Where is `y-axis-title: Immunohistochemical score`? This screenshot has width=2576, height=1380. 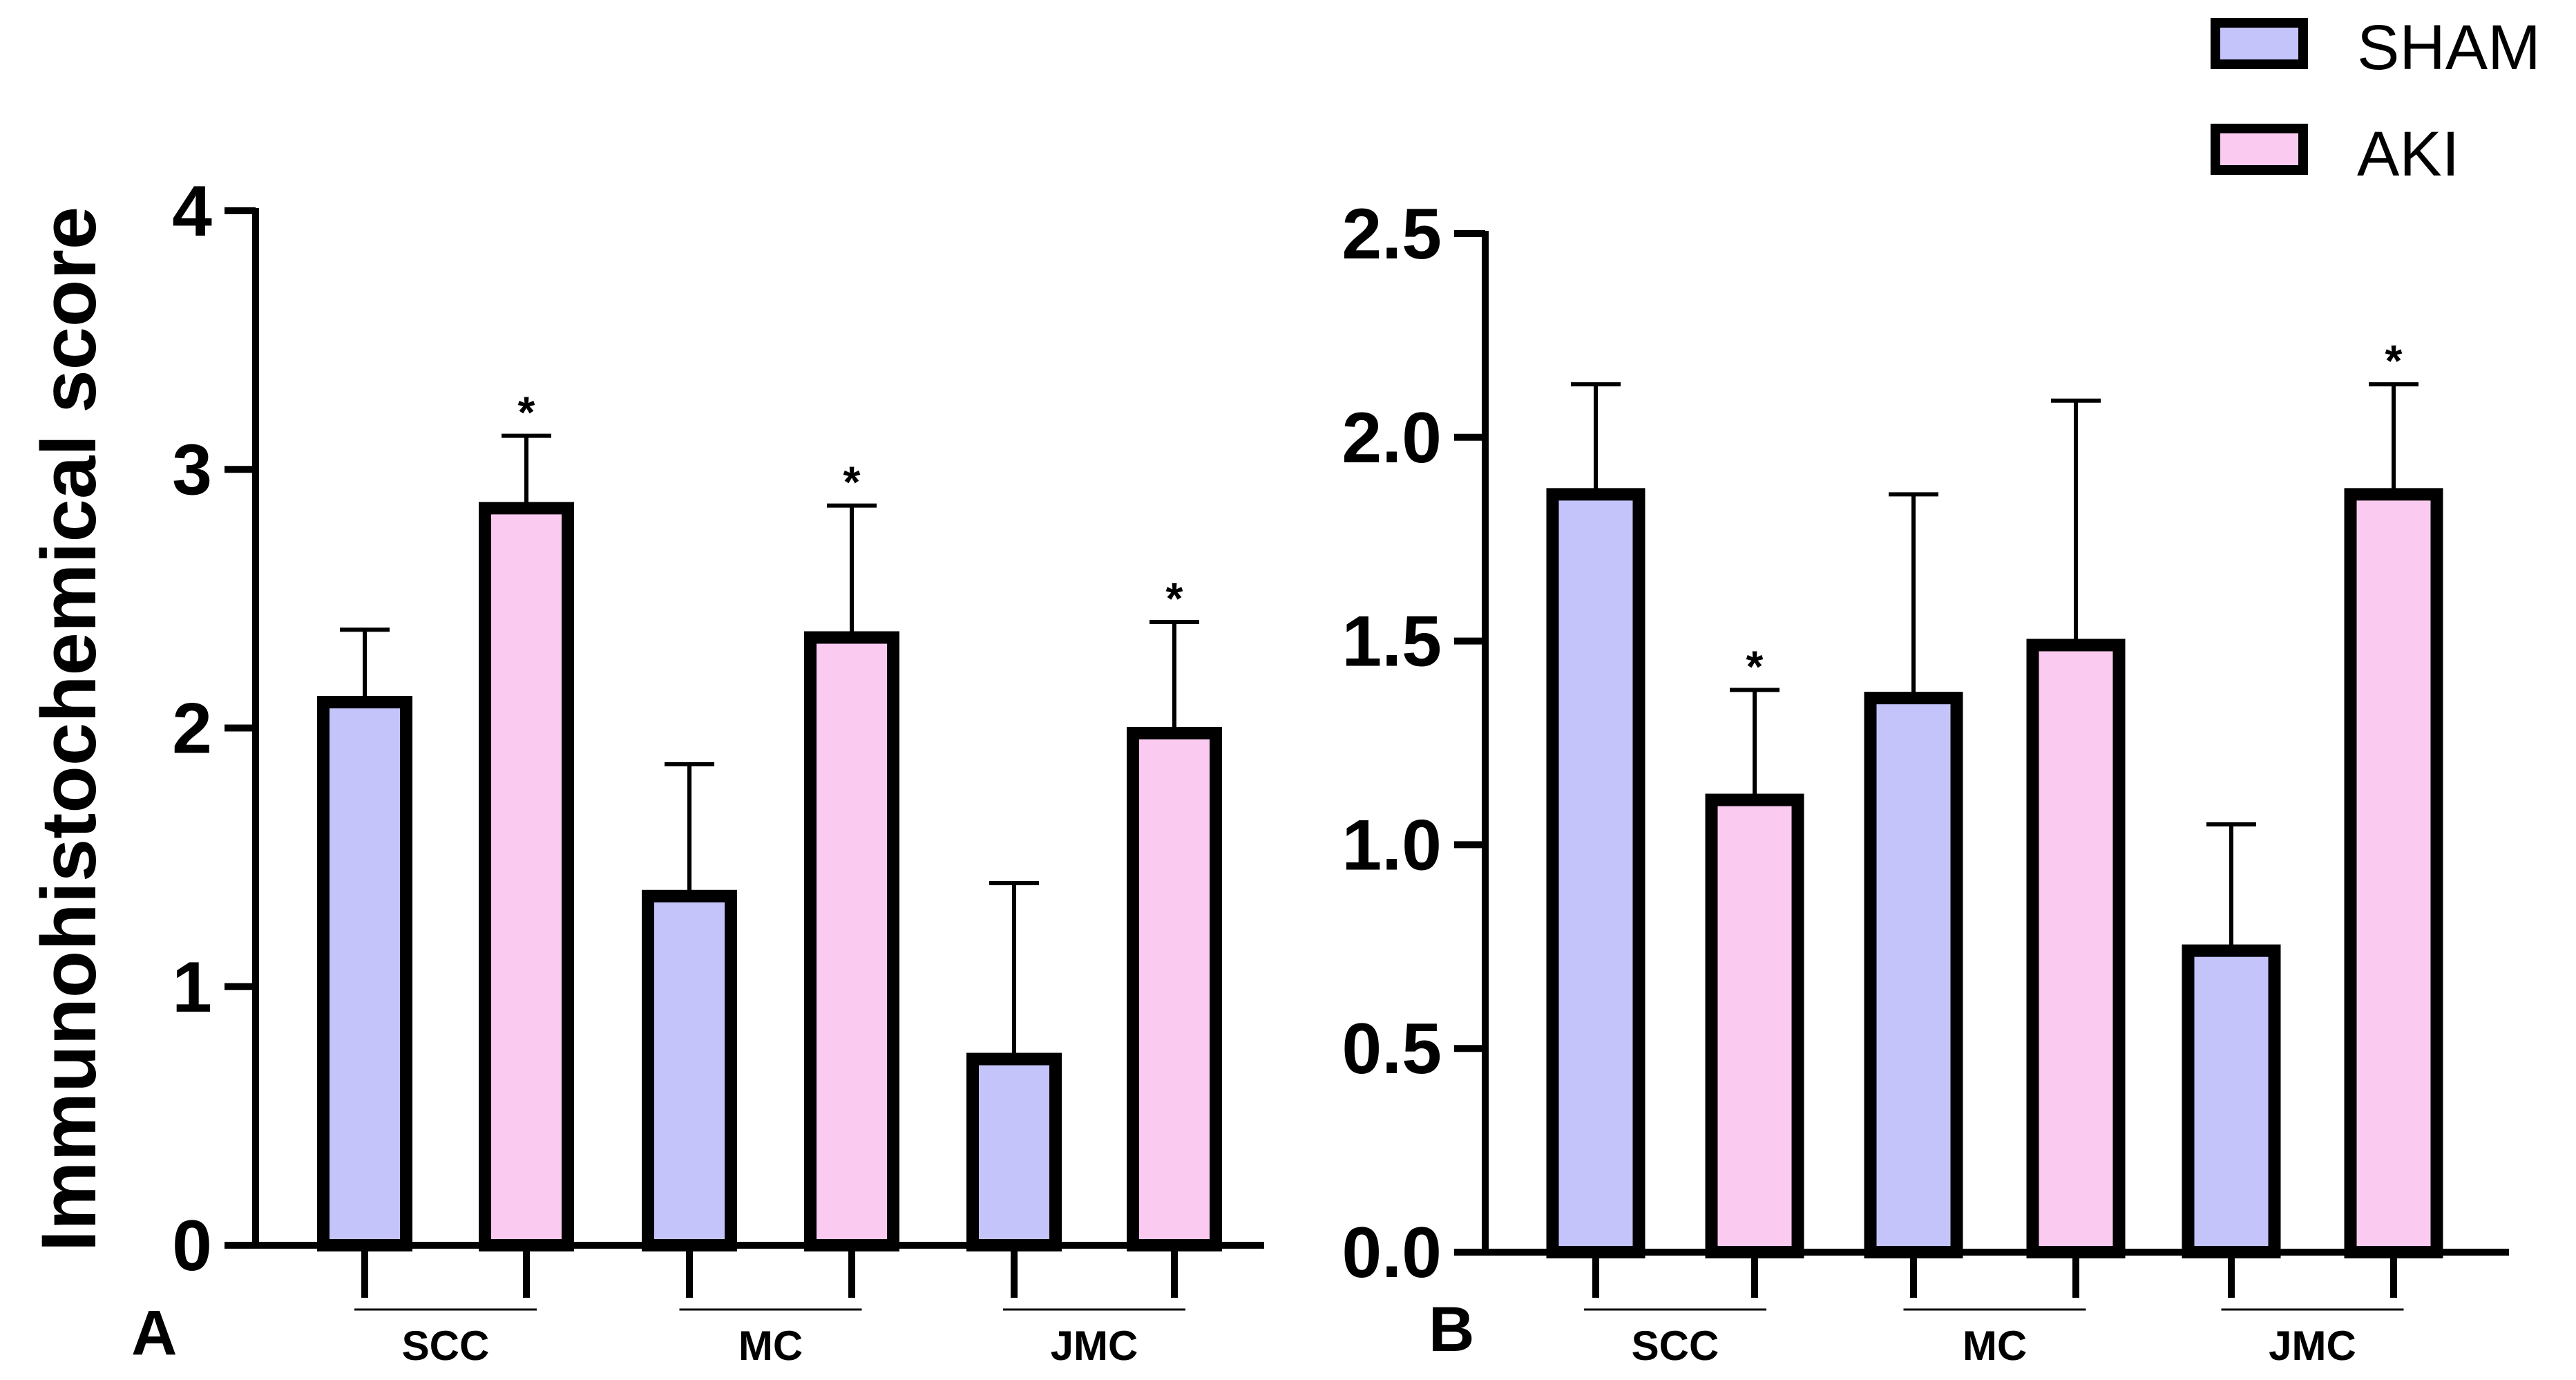
y-axis-title: Immunohistochemical score is located at coordinates (69, 729).